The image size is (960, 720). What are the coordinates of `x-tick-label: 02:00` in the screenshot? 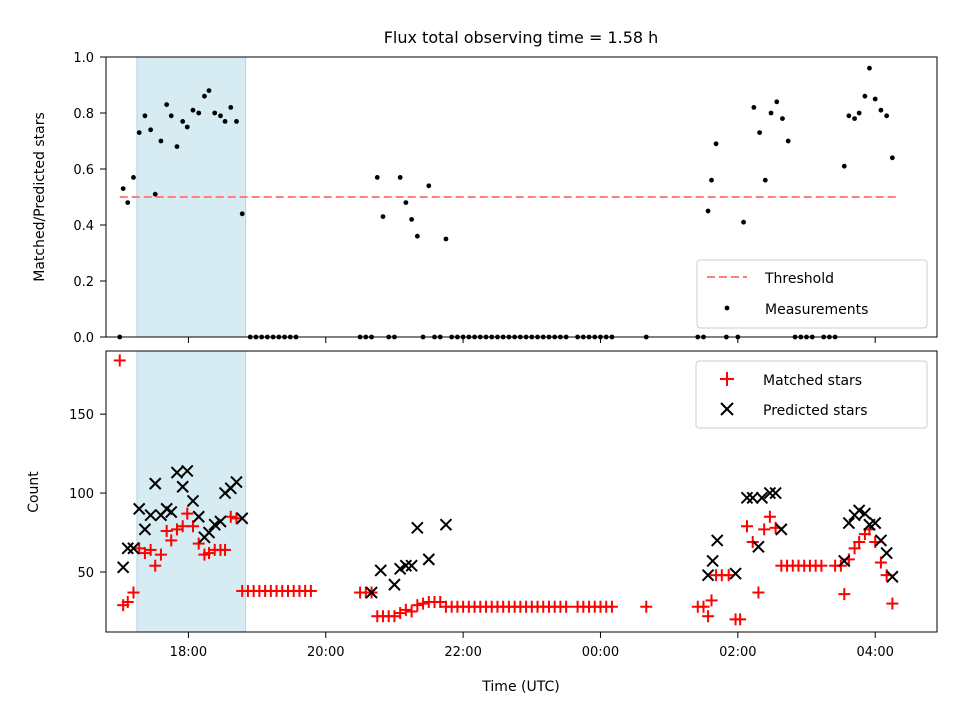 It's located at (737, 652).